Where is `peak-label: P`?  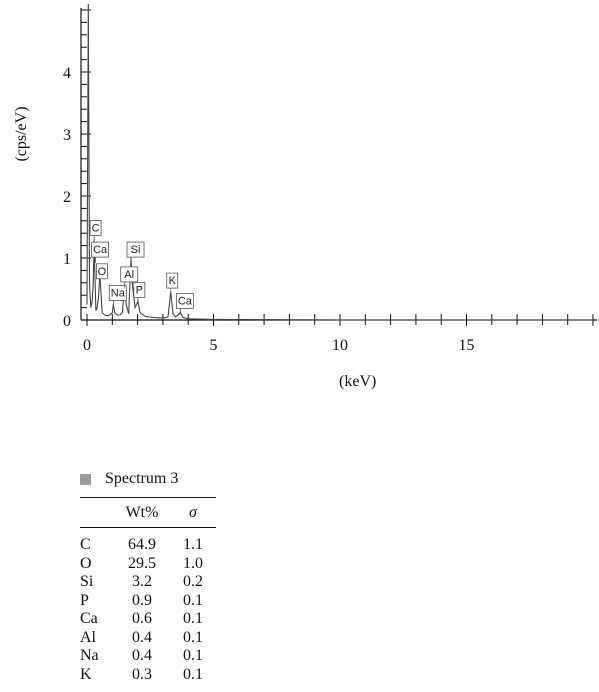
peak-label: P is located at coordinates (139, 292).